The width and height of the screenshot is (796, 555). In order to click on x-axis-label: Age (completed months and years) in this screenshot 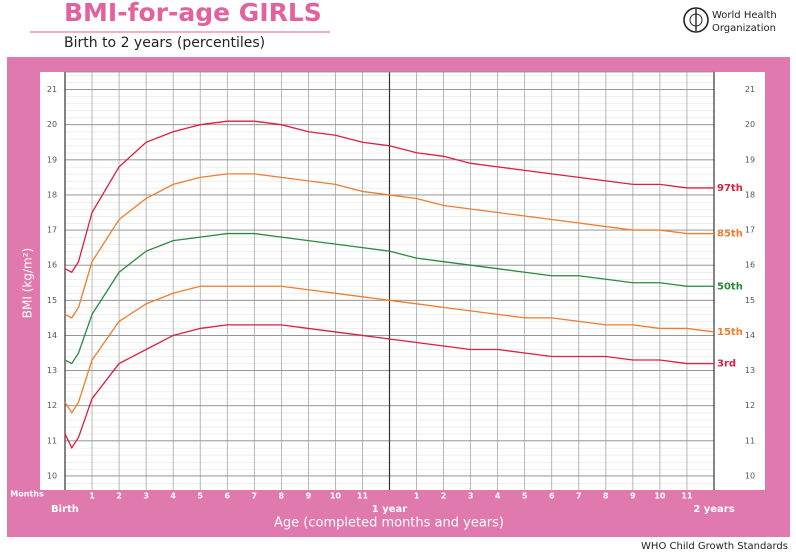, I will do `click(389, 523)`.